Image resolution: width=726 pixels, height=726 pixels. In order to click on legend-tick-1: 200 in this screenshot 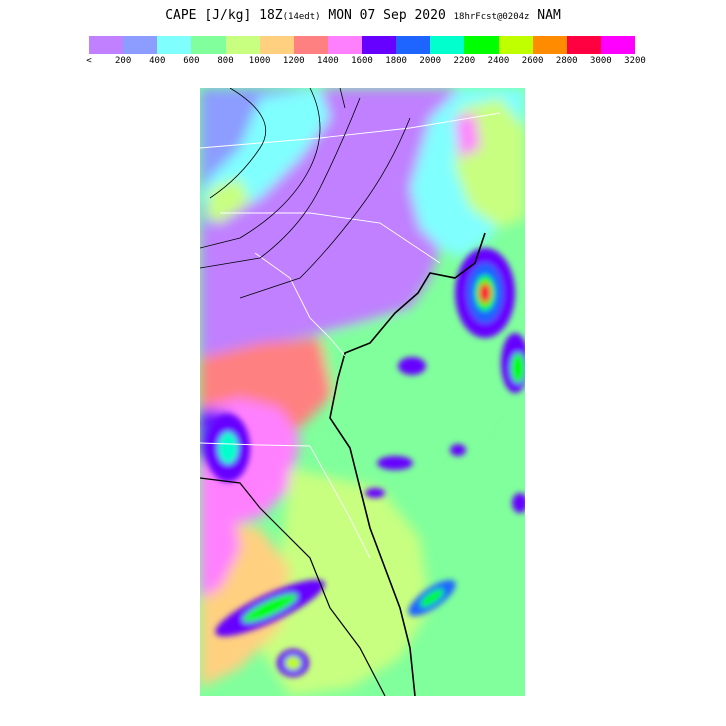, I will do `click(123, 61)`.